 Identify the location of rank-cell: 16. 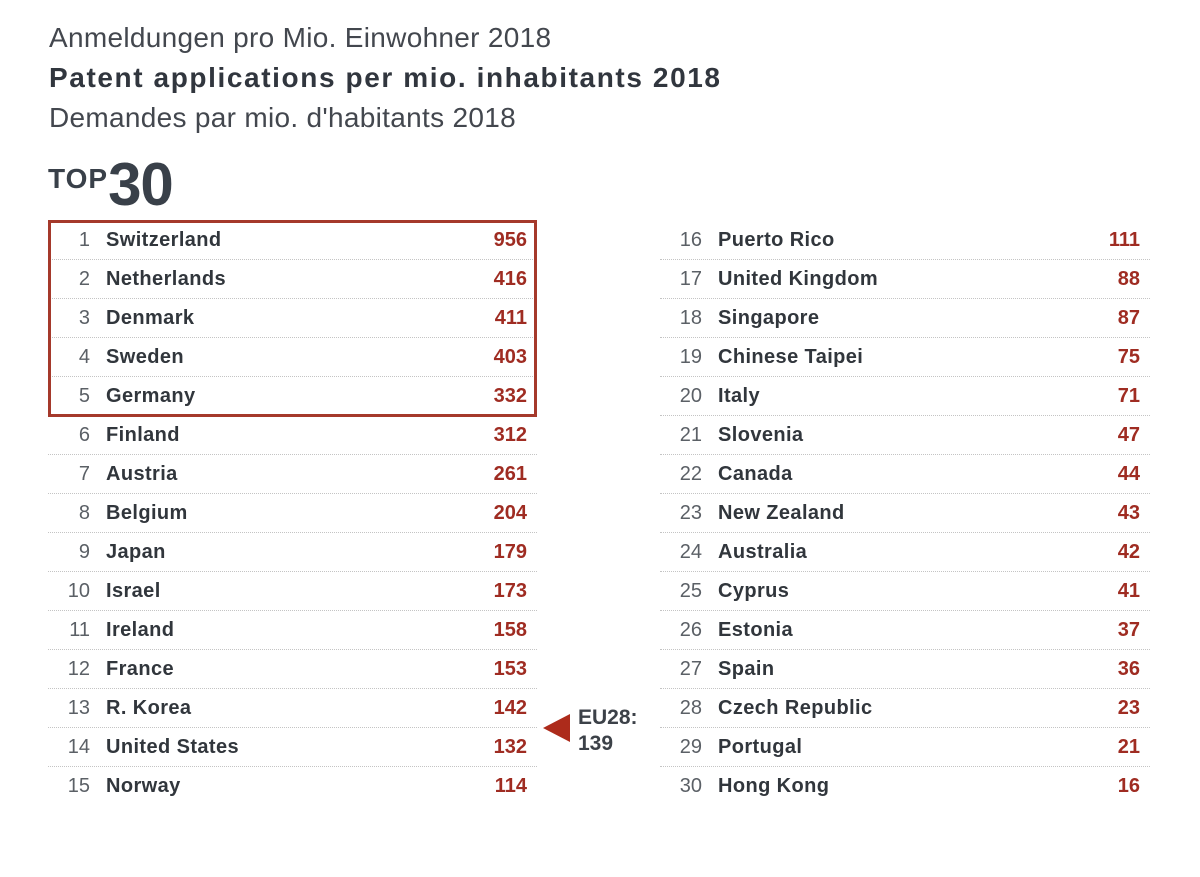
(690, 239).